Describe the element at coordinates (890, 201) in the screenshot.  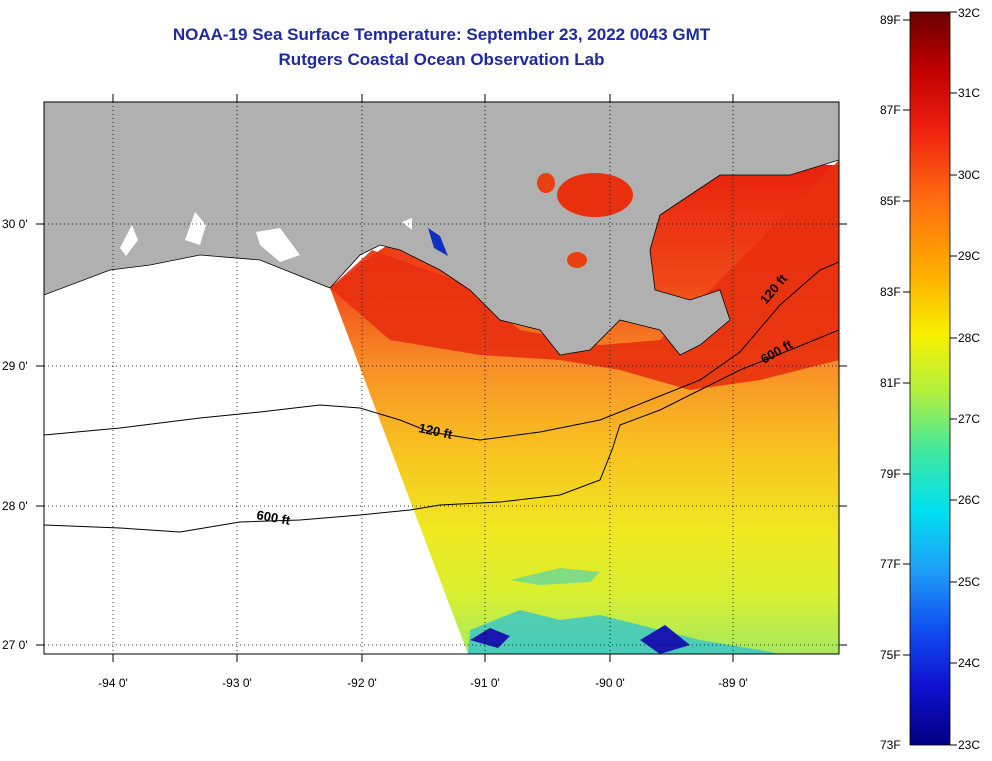
I see `cbar-f-85: 85F` at that location.